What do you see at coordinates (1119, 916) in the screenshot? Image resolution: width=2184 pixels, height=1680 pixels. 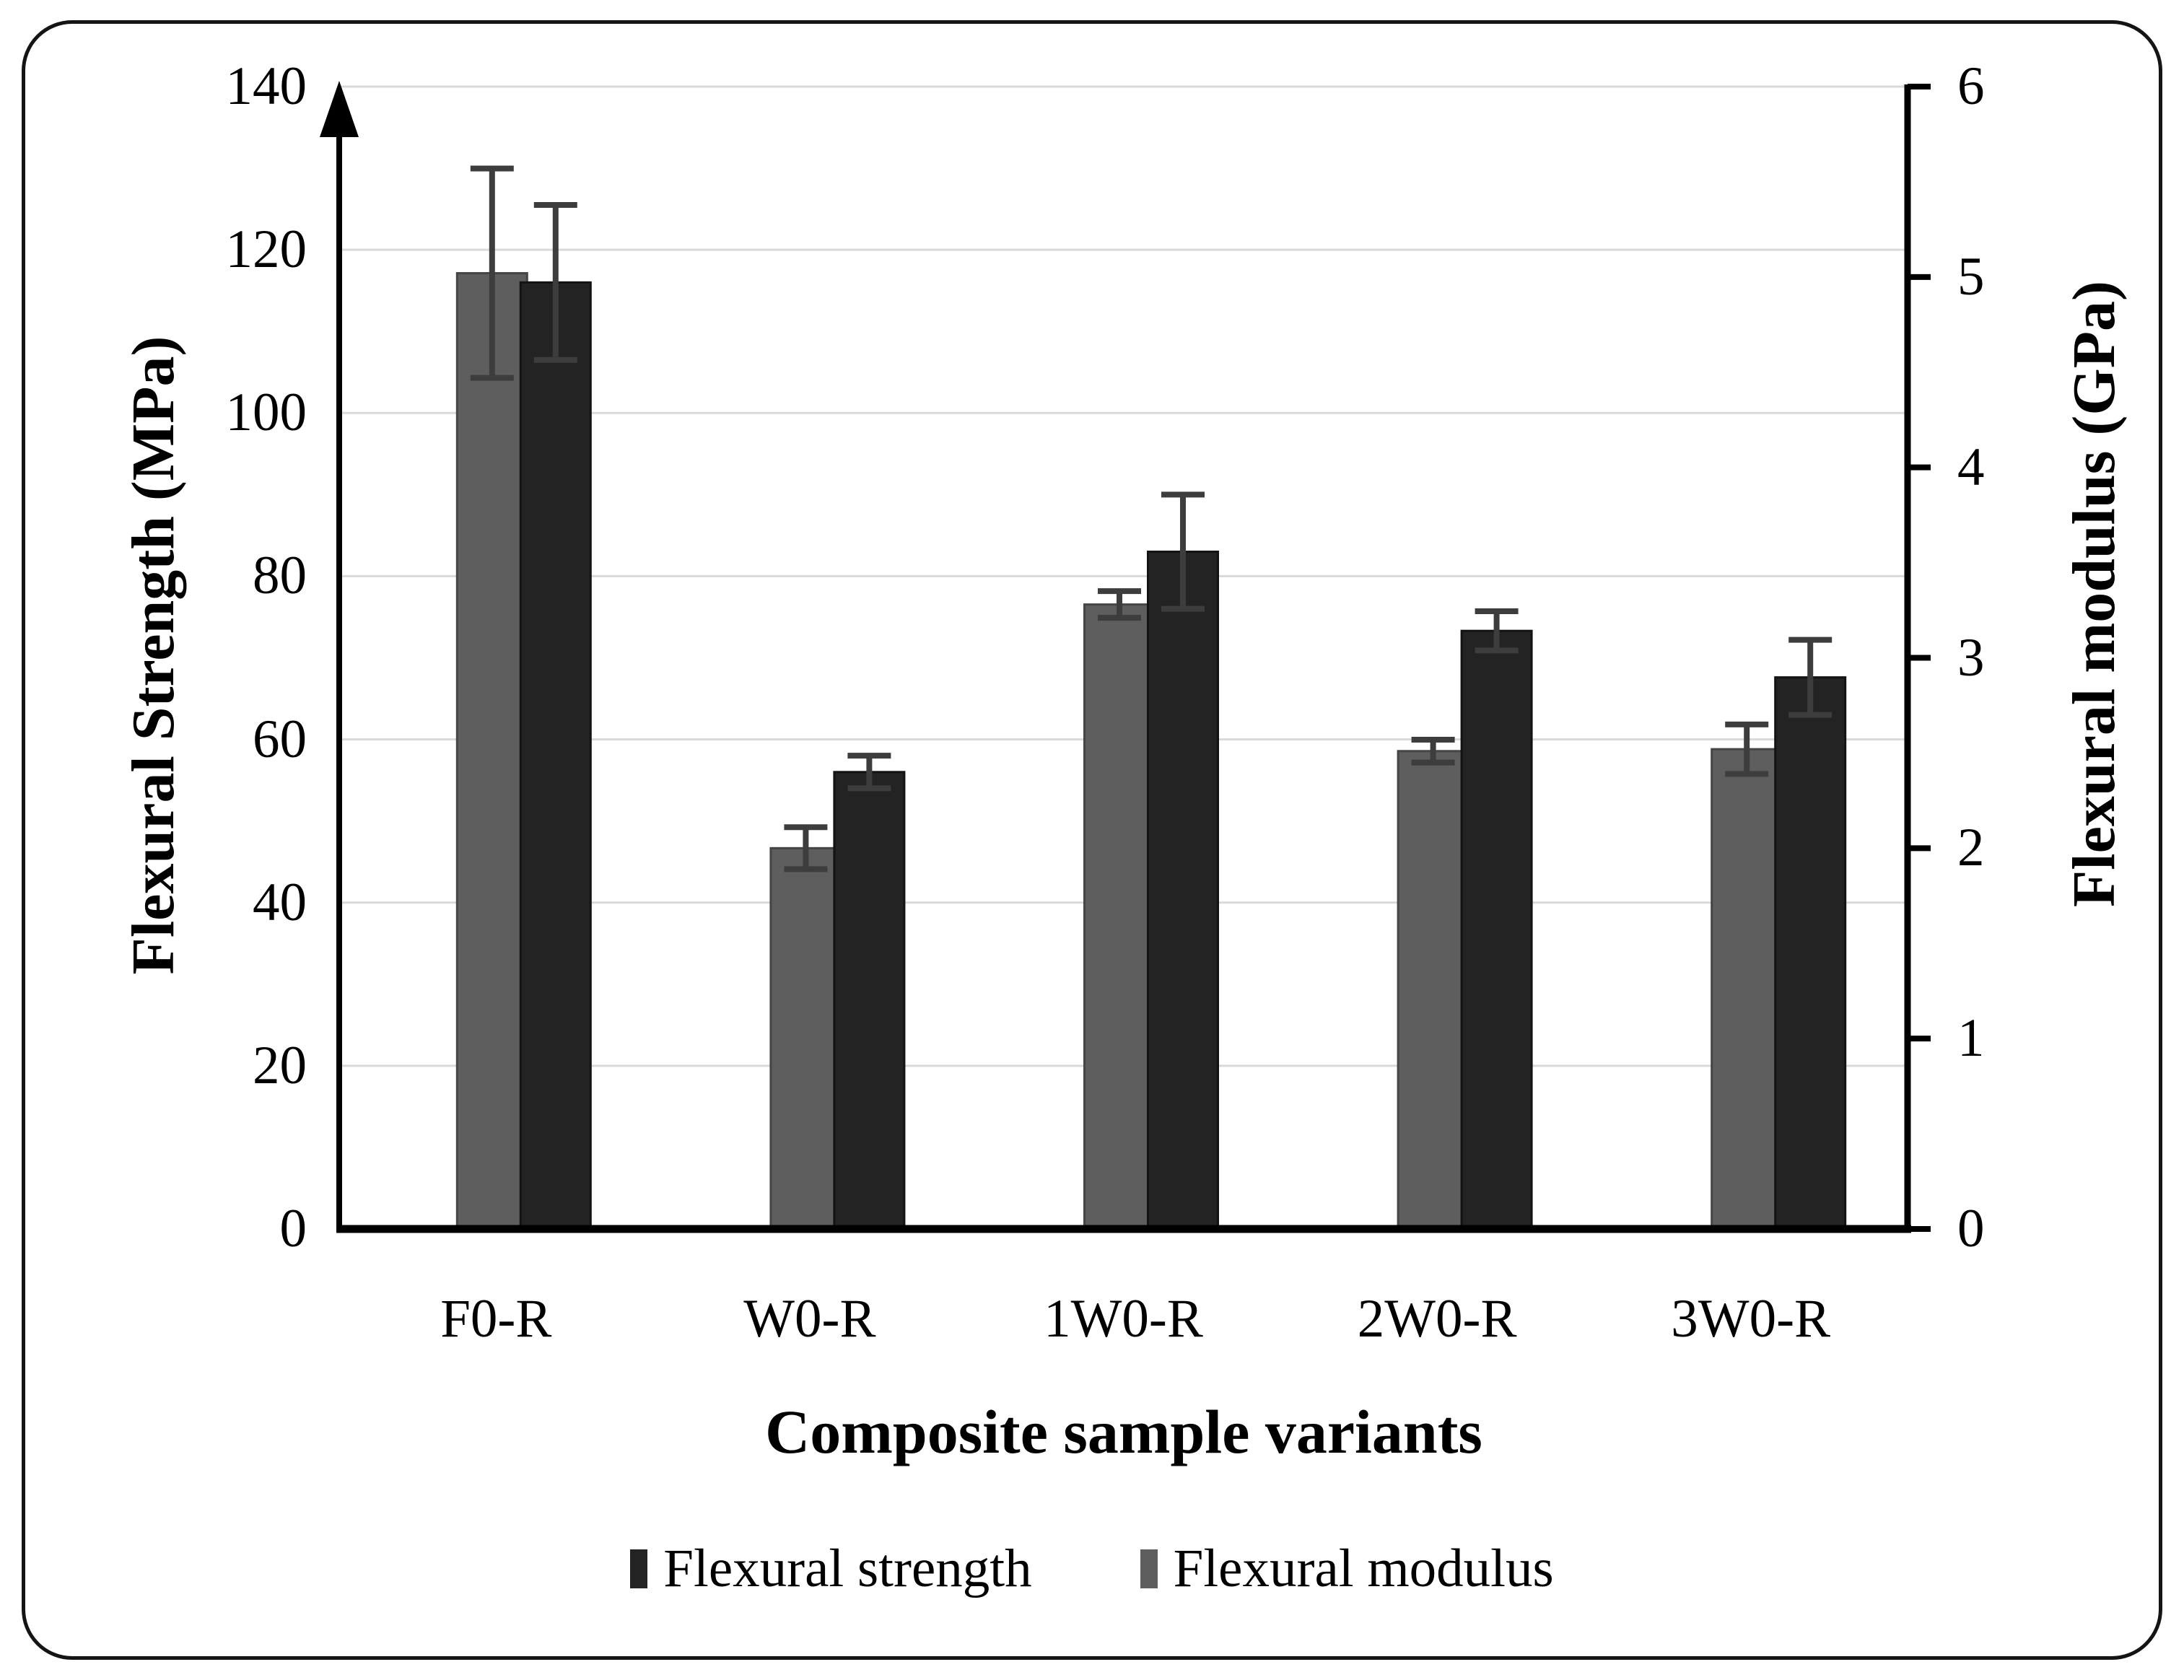 I see `bar-flexural-modulus-1W0-R` at bounding box center [1119, 916].